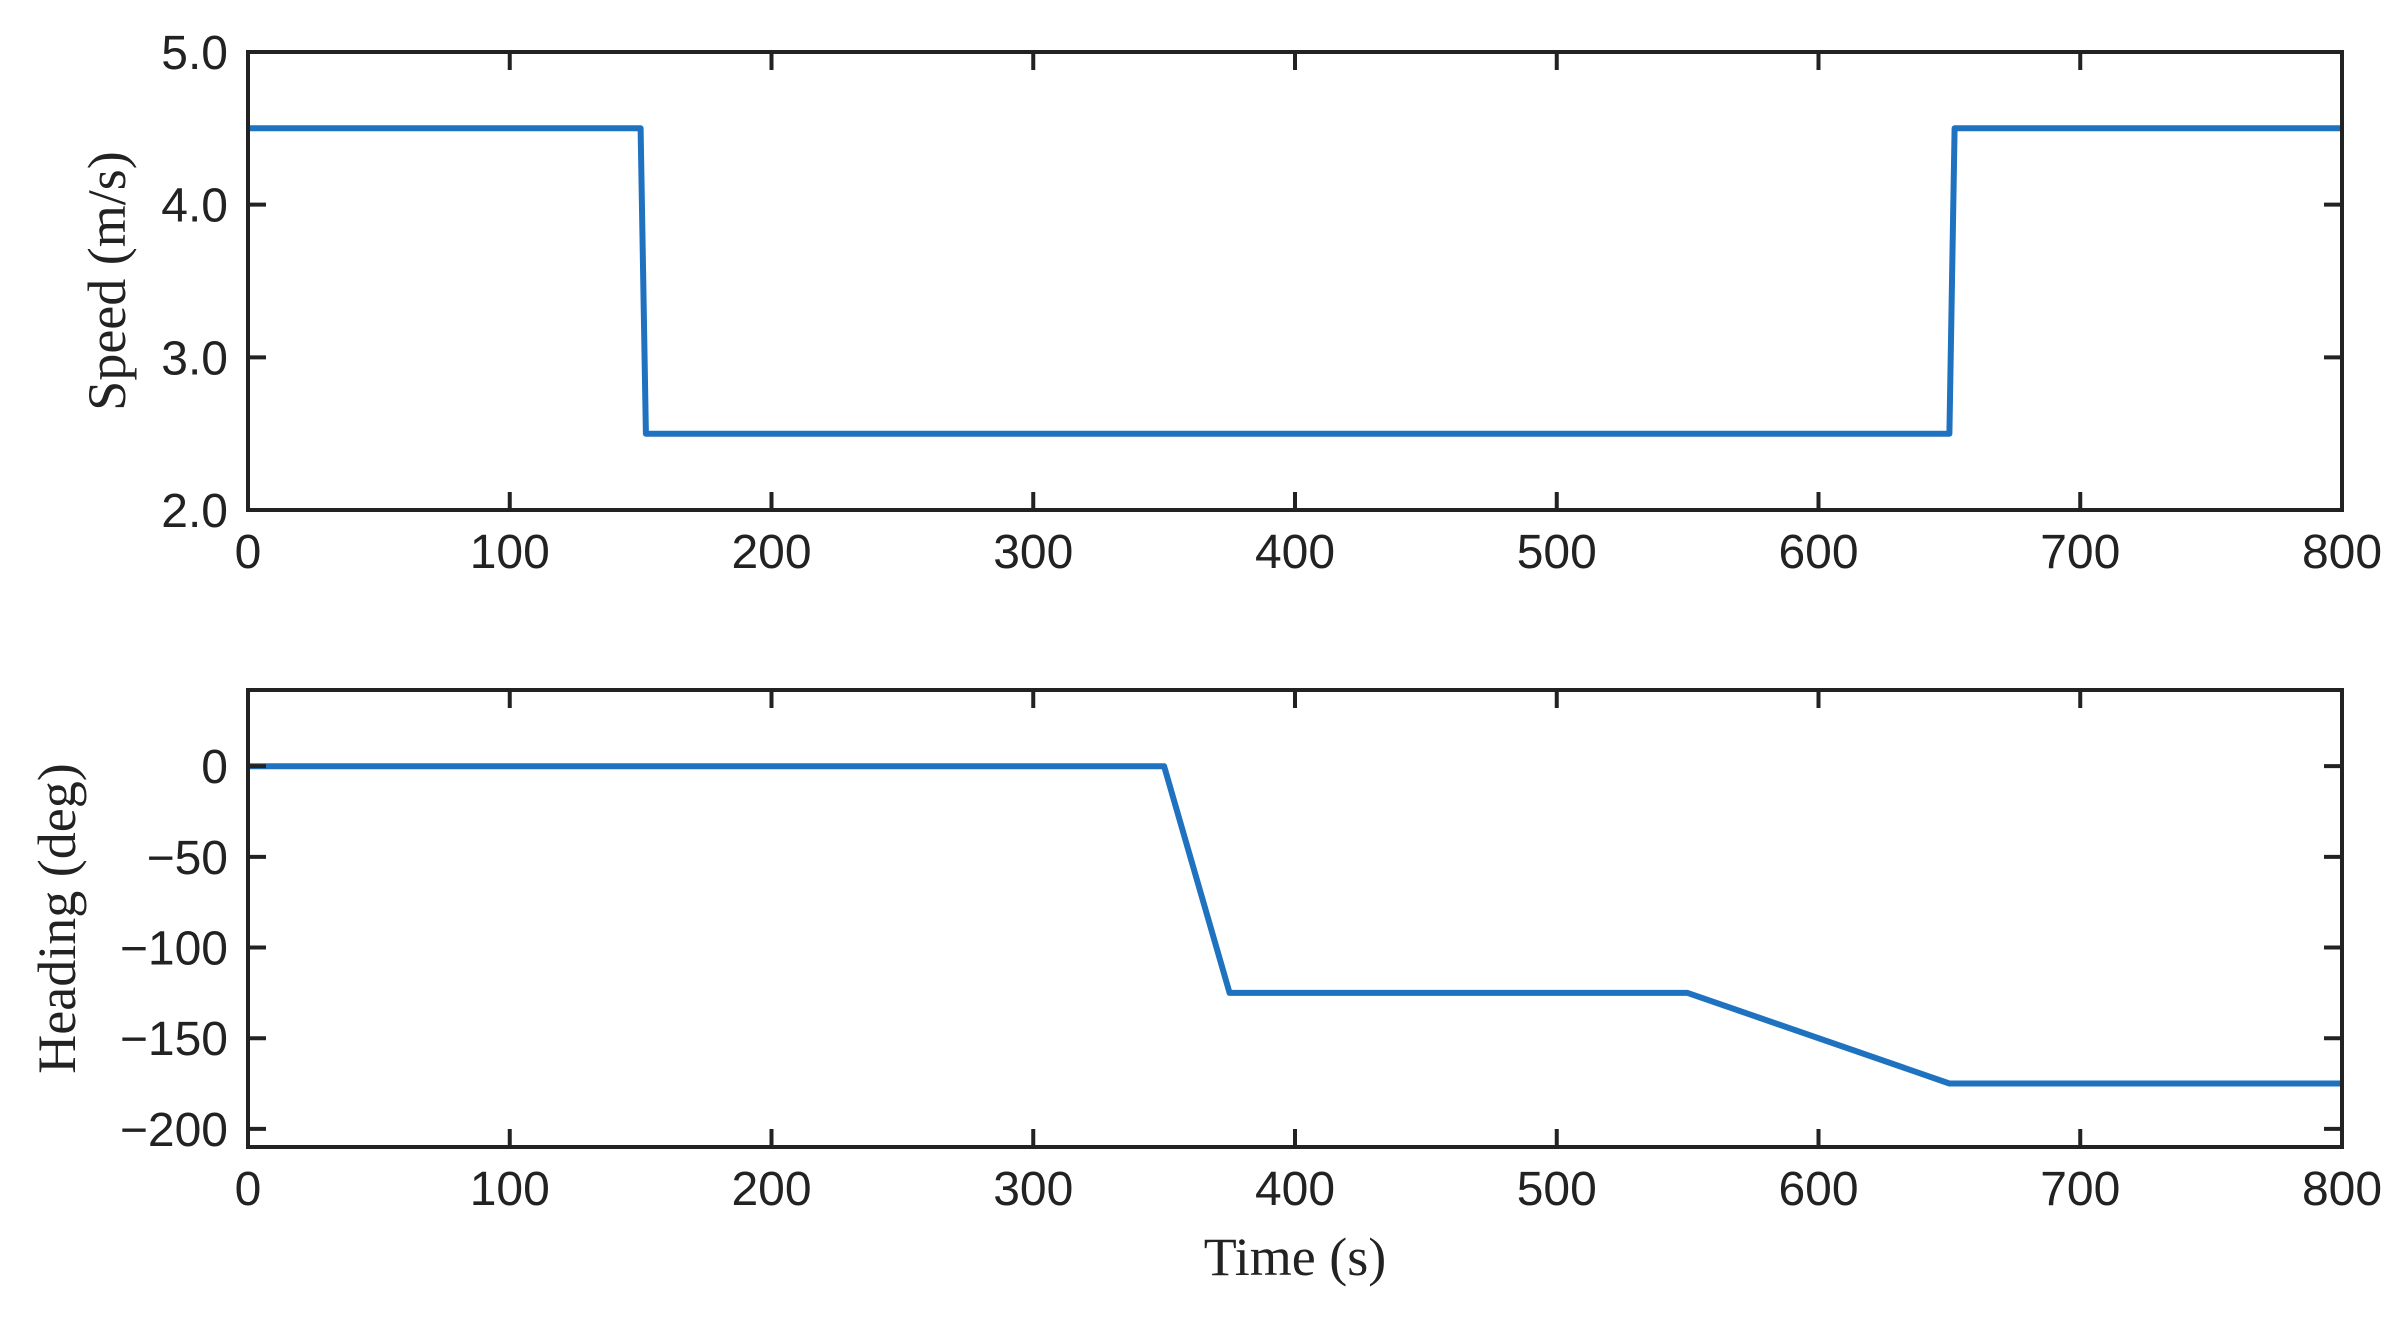 Image resolution: width=2407 pixels, height=1320 pixels. What do you see at coordinates (107, 280) in the screenshot?
I see `y-axis-title: Speed (m/s)` at bounding box center [107, 280].